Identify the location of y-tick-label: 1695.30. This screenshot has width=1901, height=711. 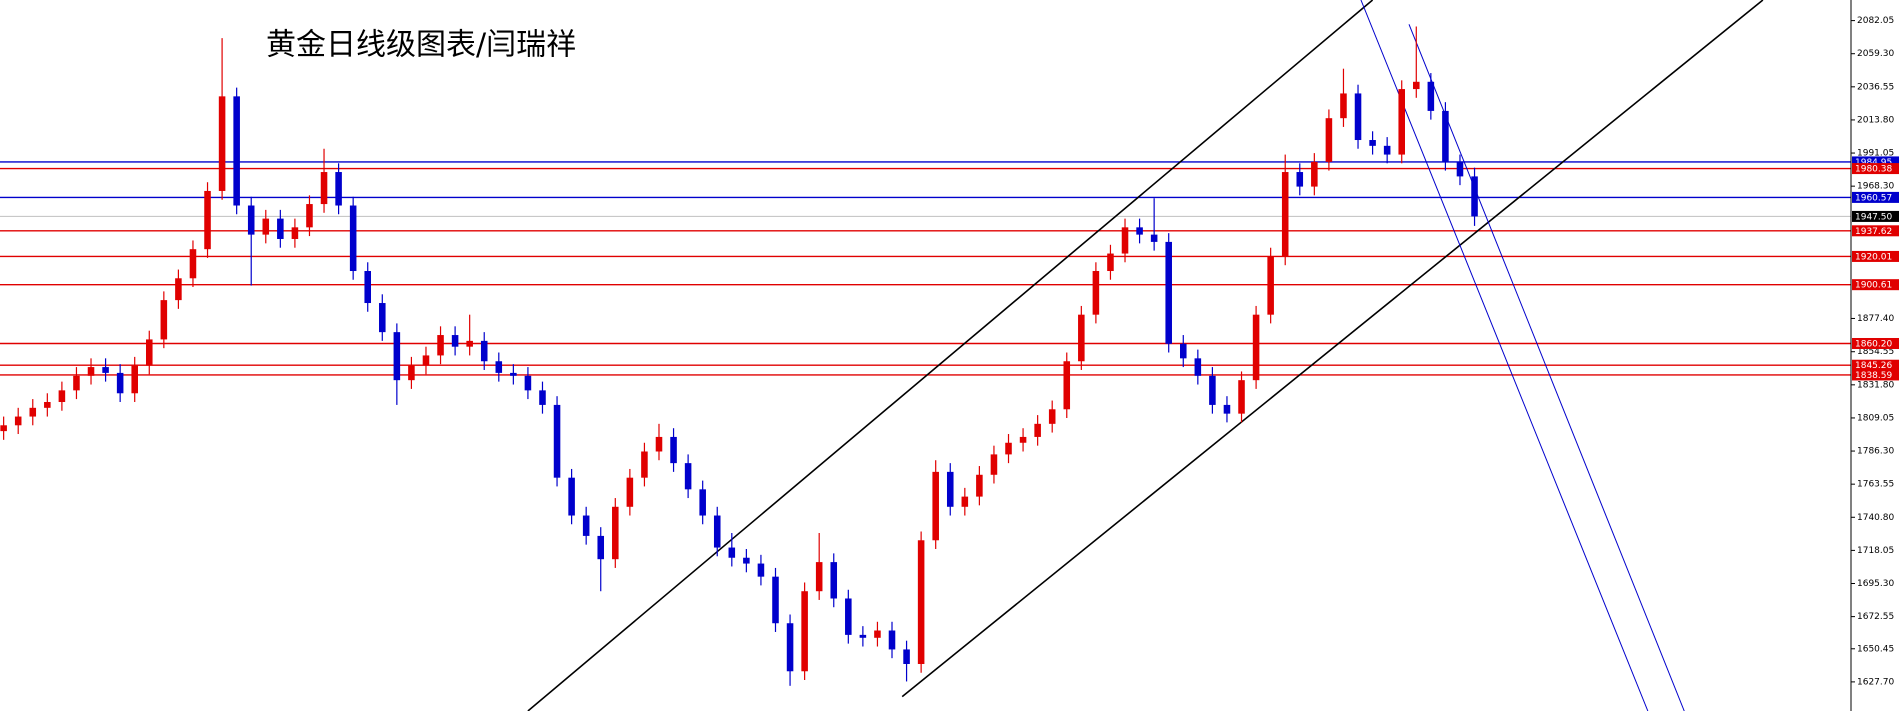
(1875, 584).